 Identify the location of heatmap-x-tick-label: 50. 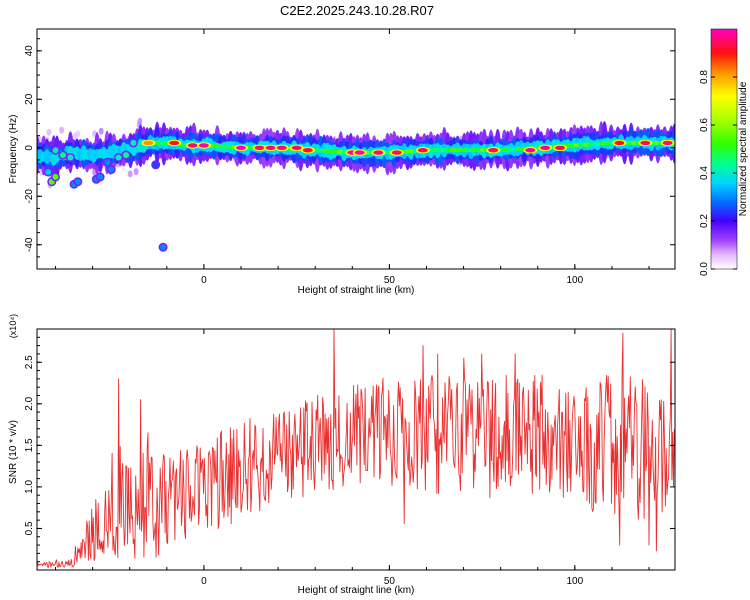
(390, 280).